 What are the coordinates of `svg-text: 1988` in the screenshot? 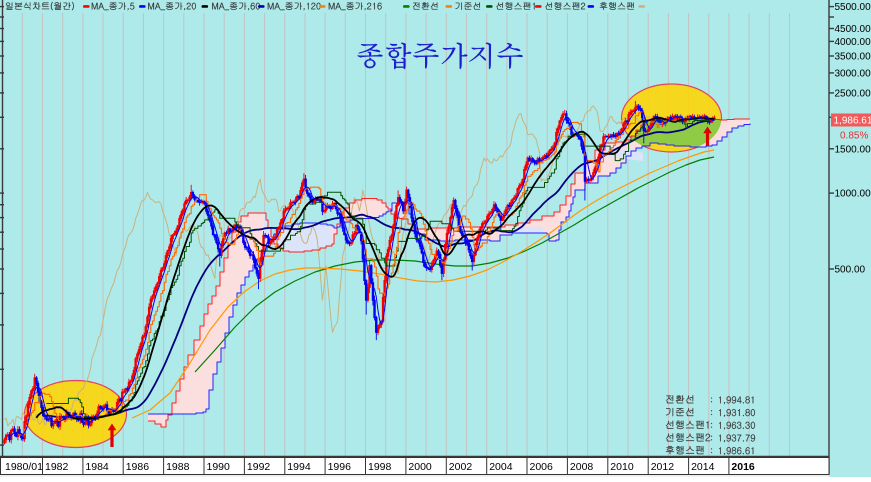 It's located at (178, 467).